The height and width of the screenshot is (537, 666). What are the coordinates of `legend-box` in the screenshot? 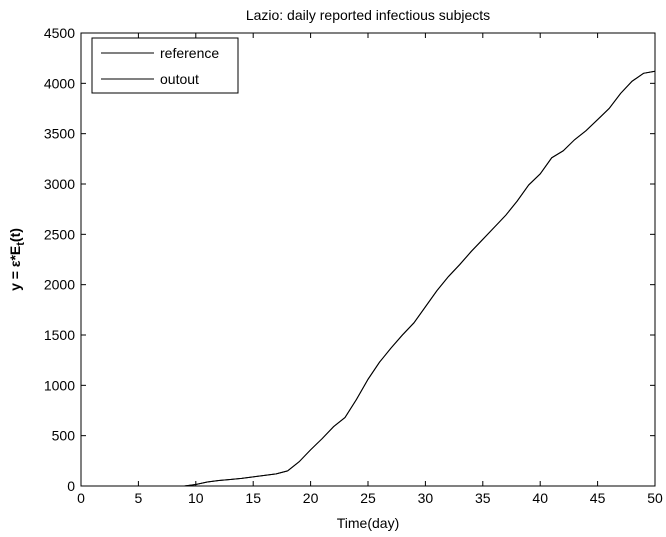 It's located at (165, 65).